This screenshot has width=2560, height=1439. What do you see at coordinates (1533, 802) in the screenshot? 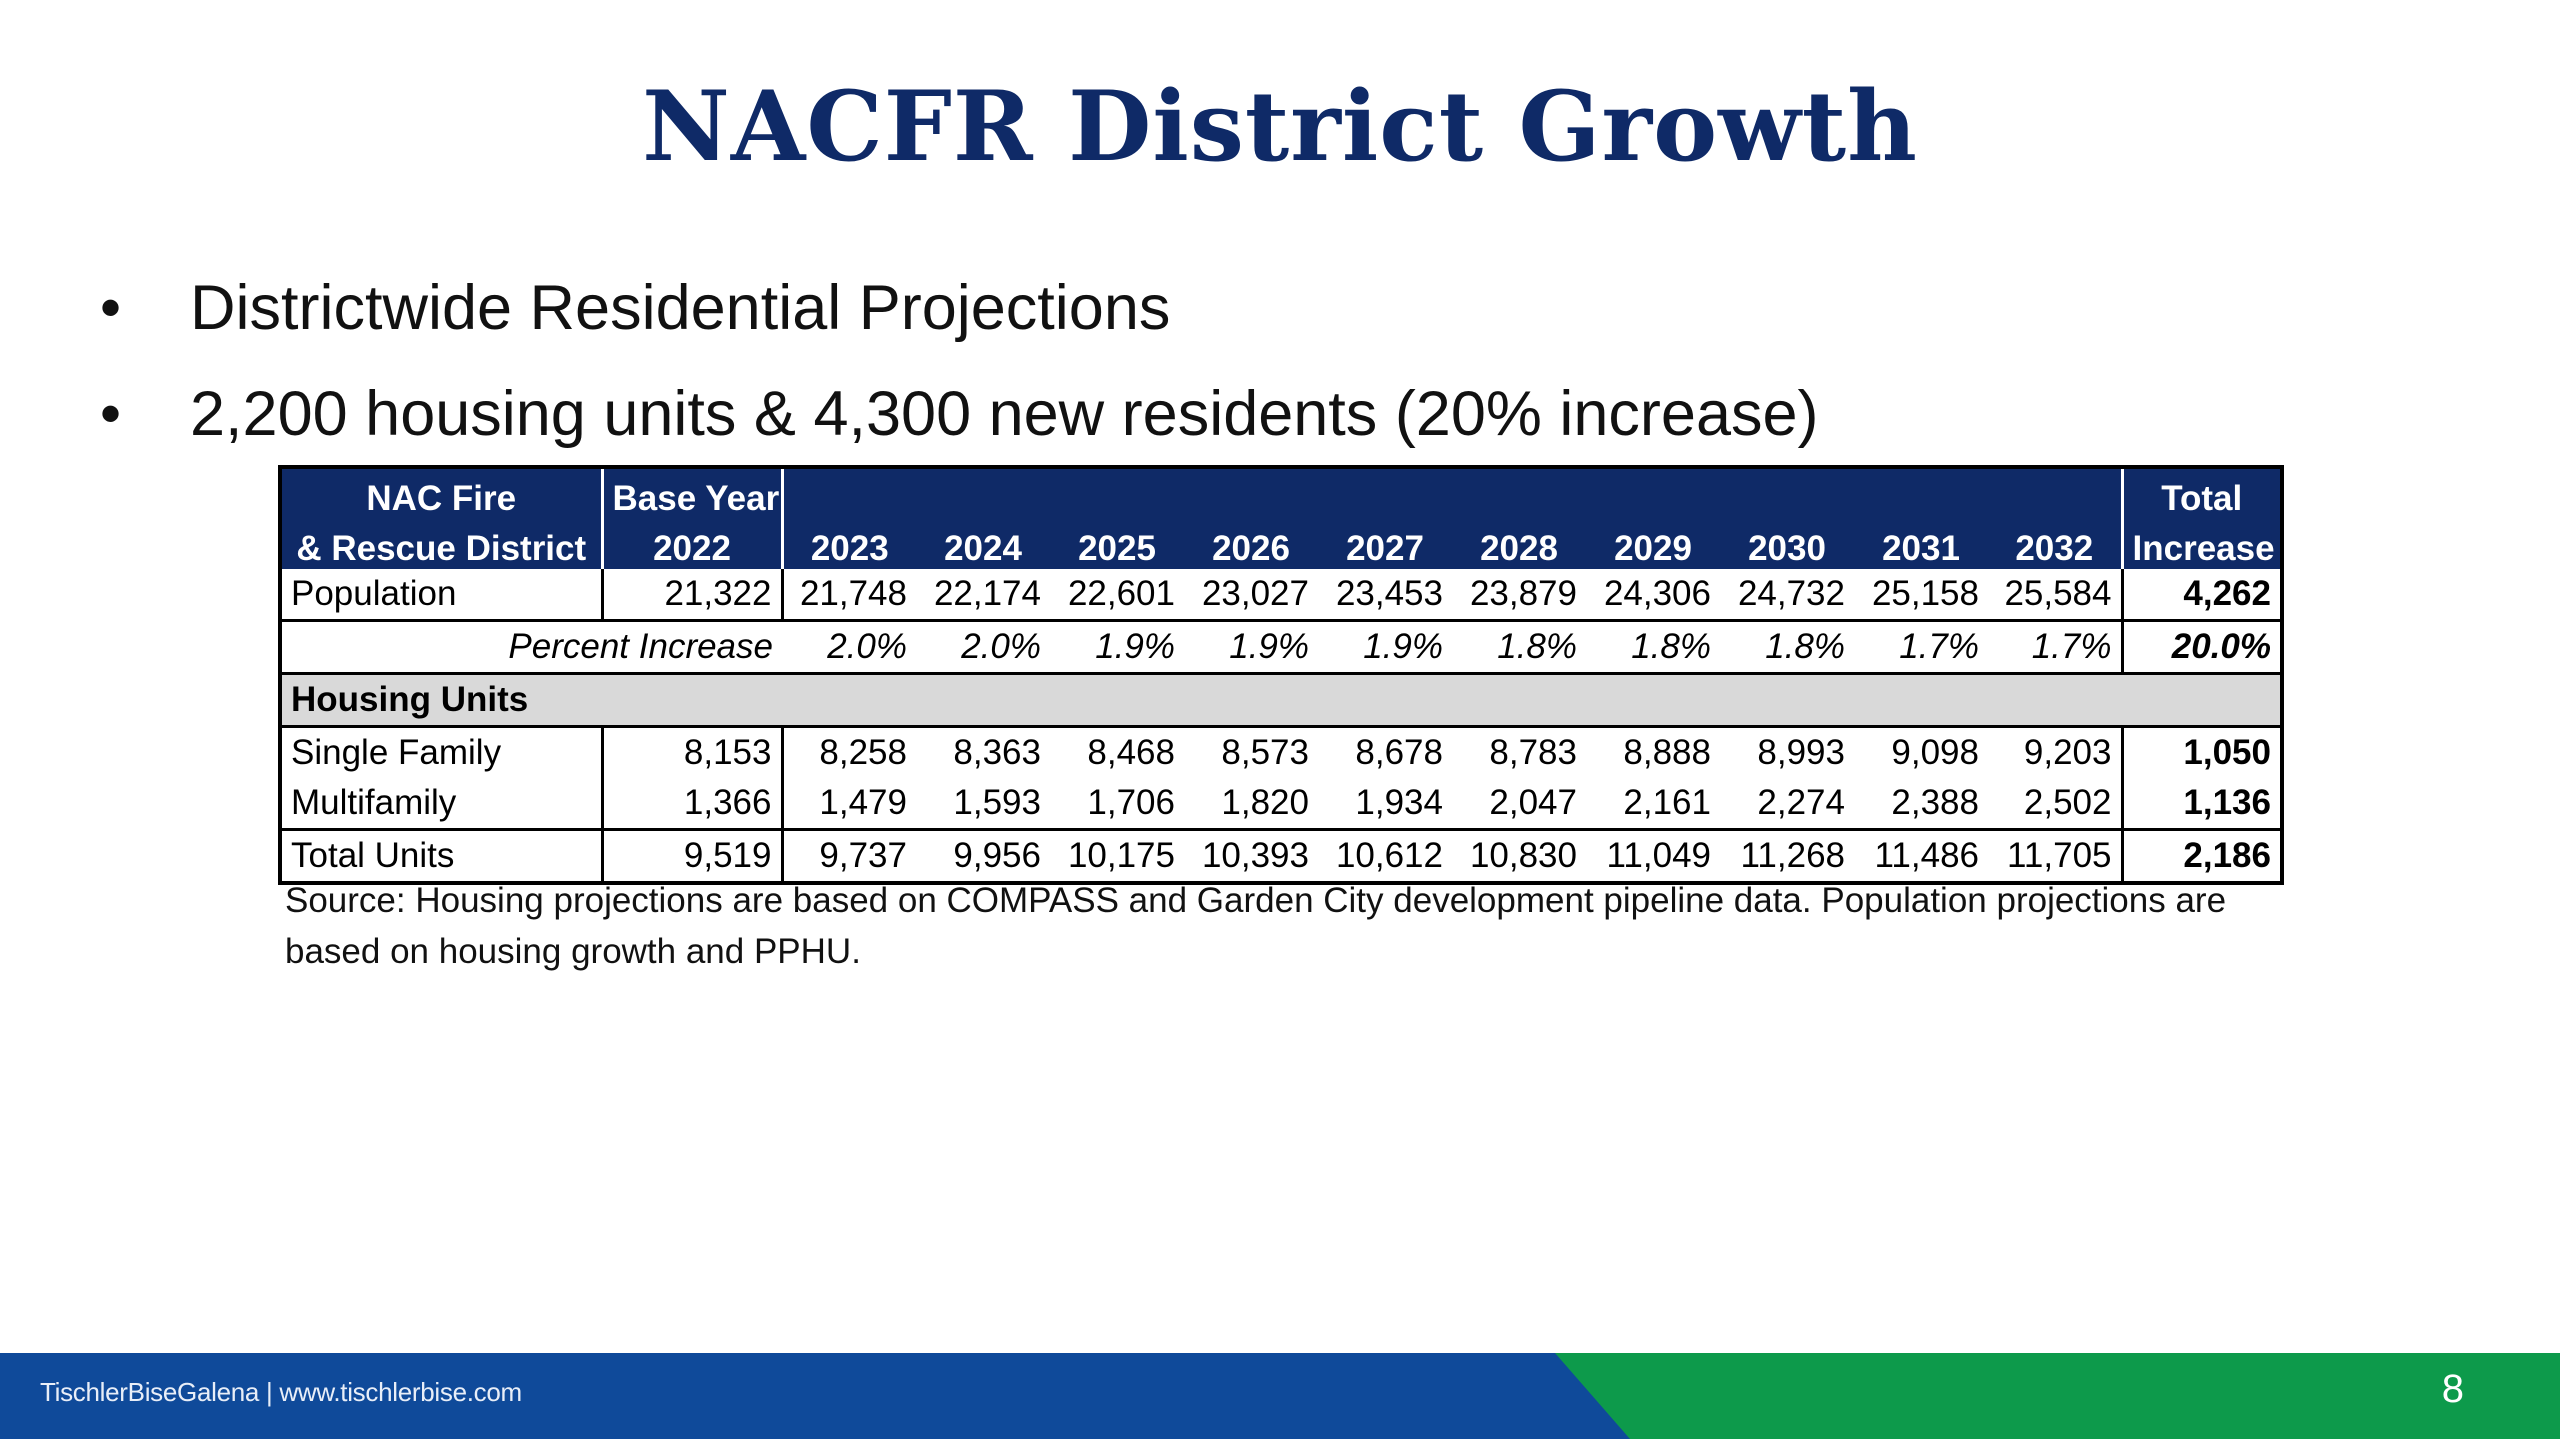
I see `cell-value: 2,047` at bounding box center [1533, 802].